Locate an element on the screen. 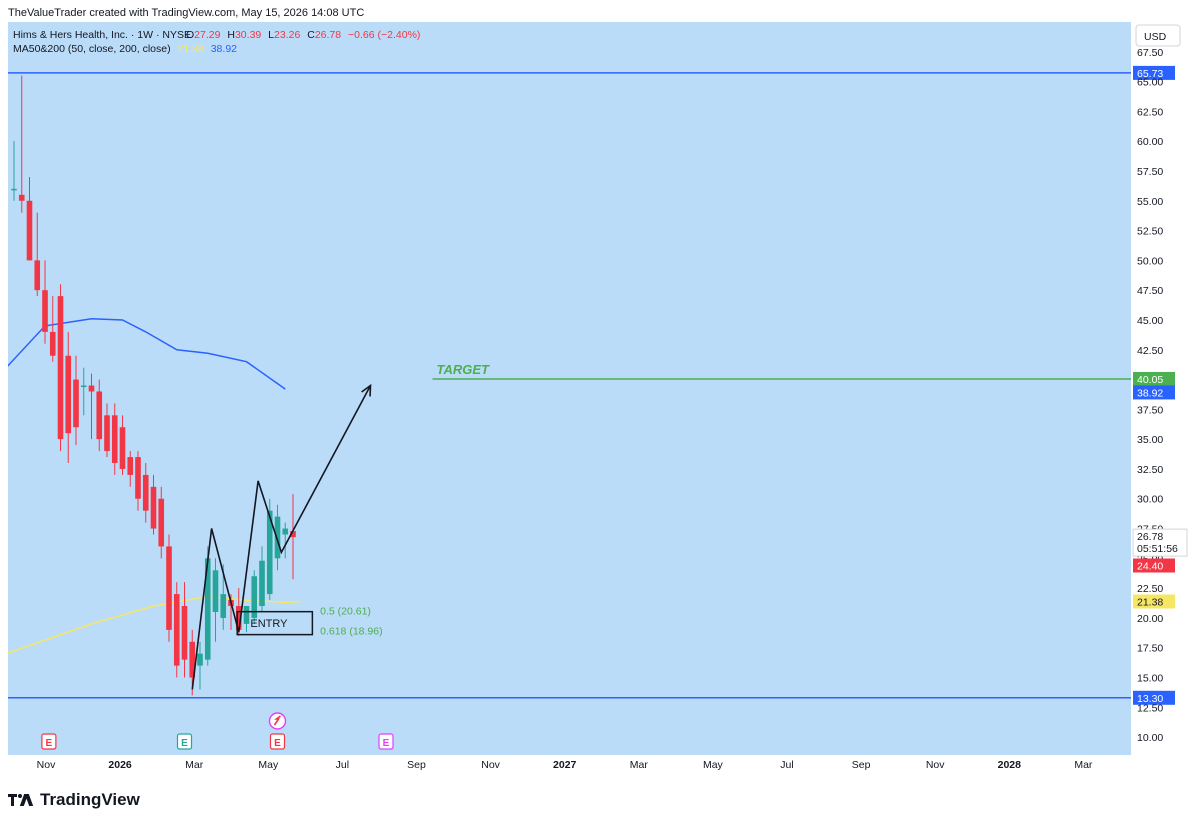 The height and width of the screenshot is (824, 1200). horizontal-line-price-tag is located at coordinates (1154, 72).